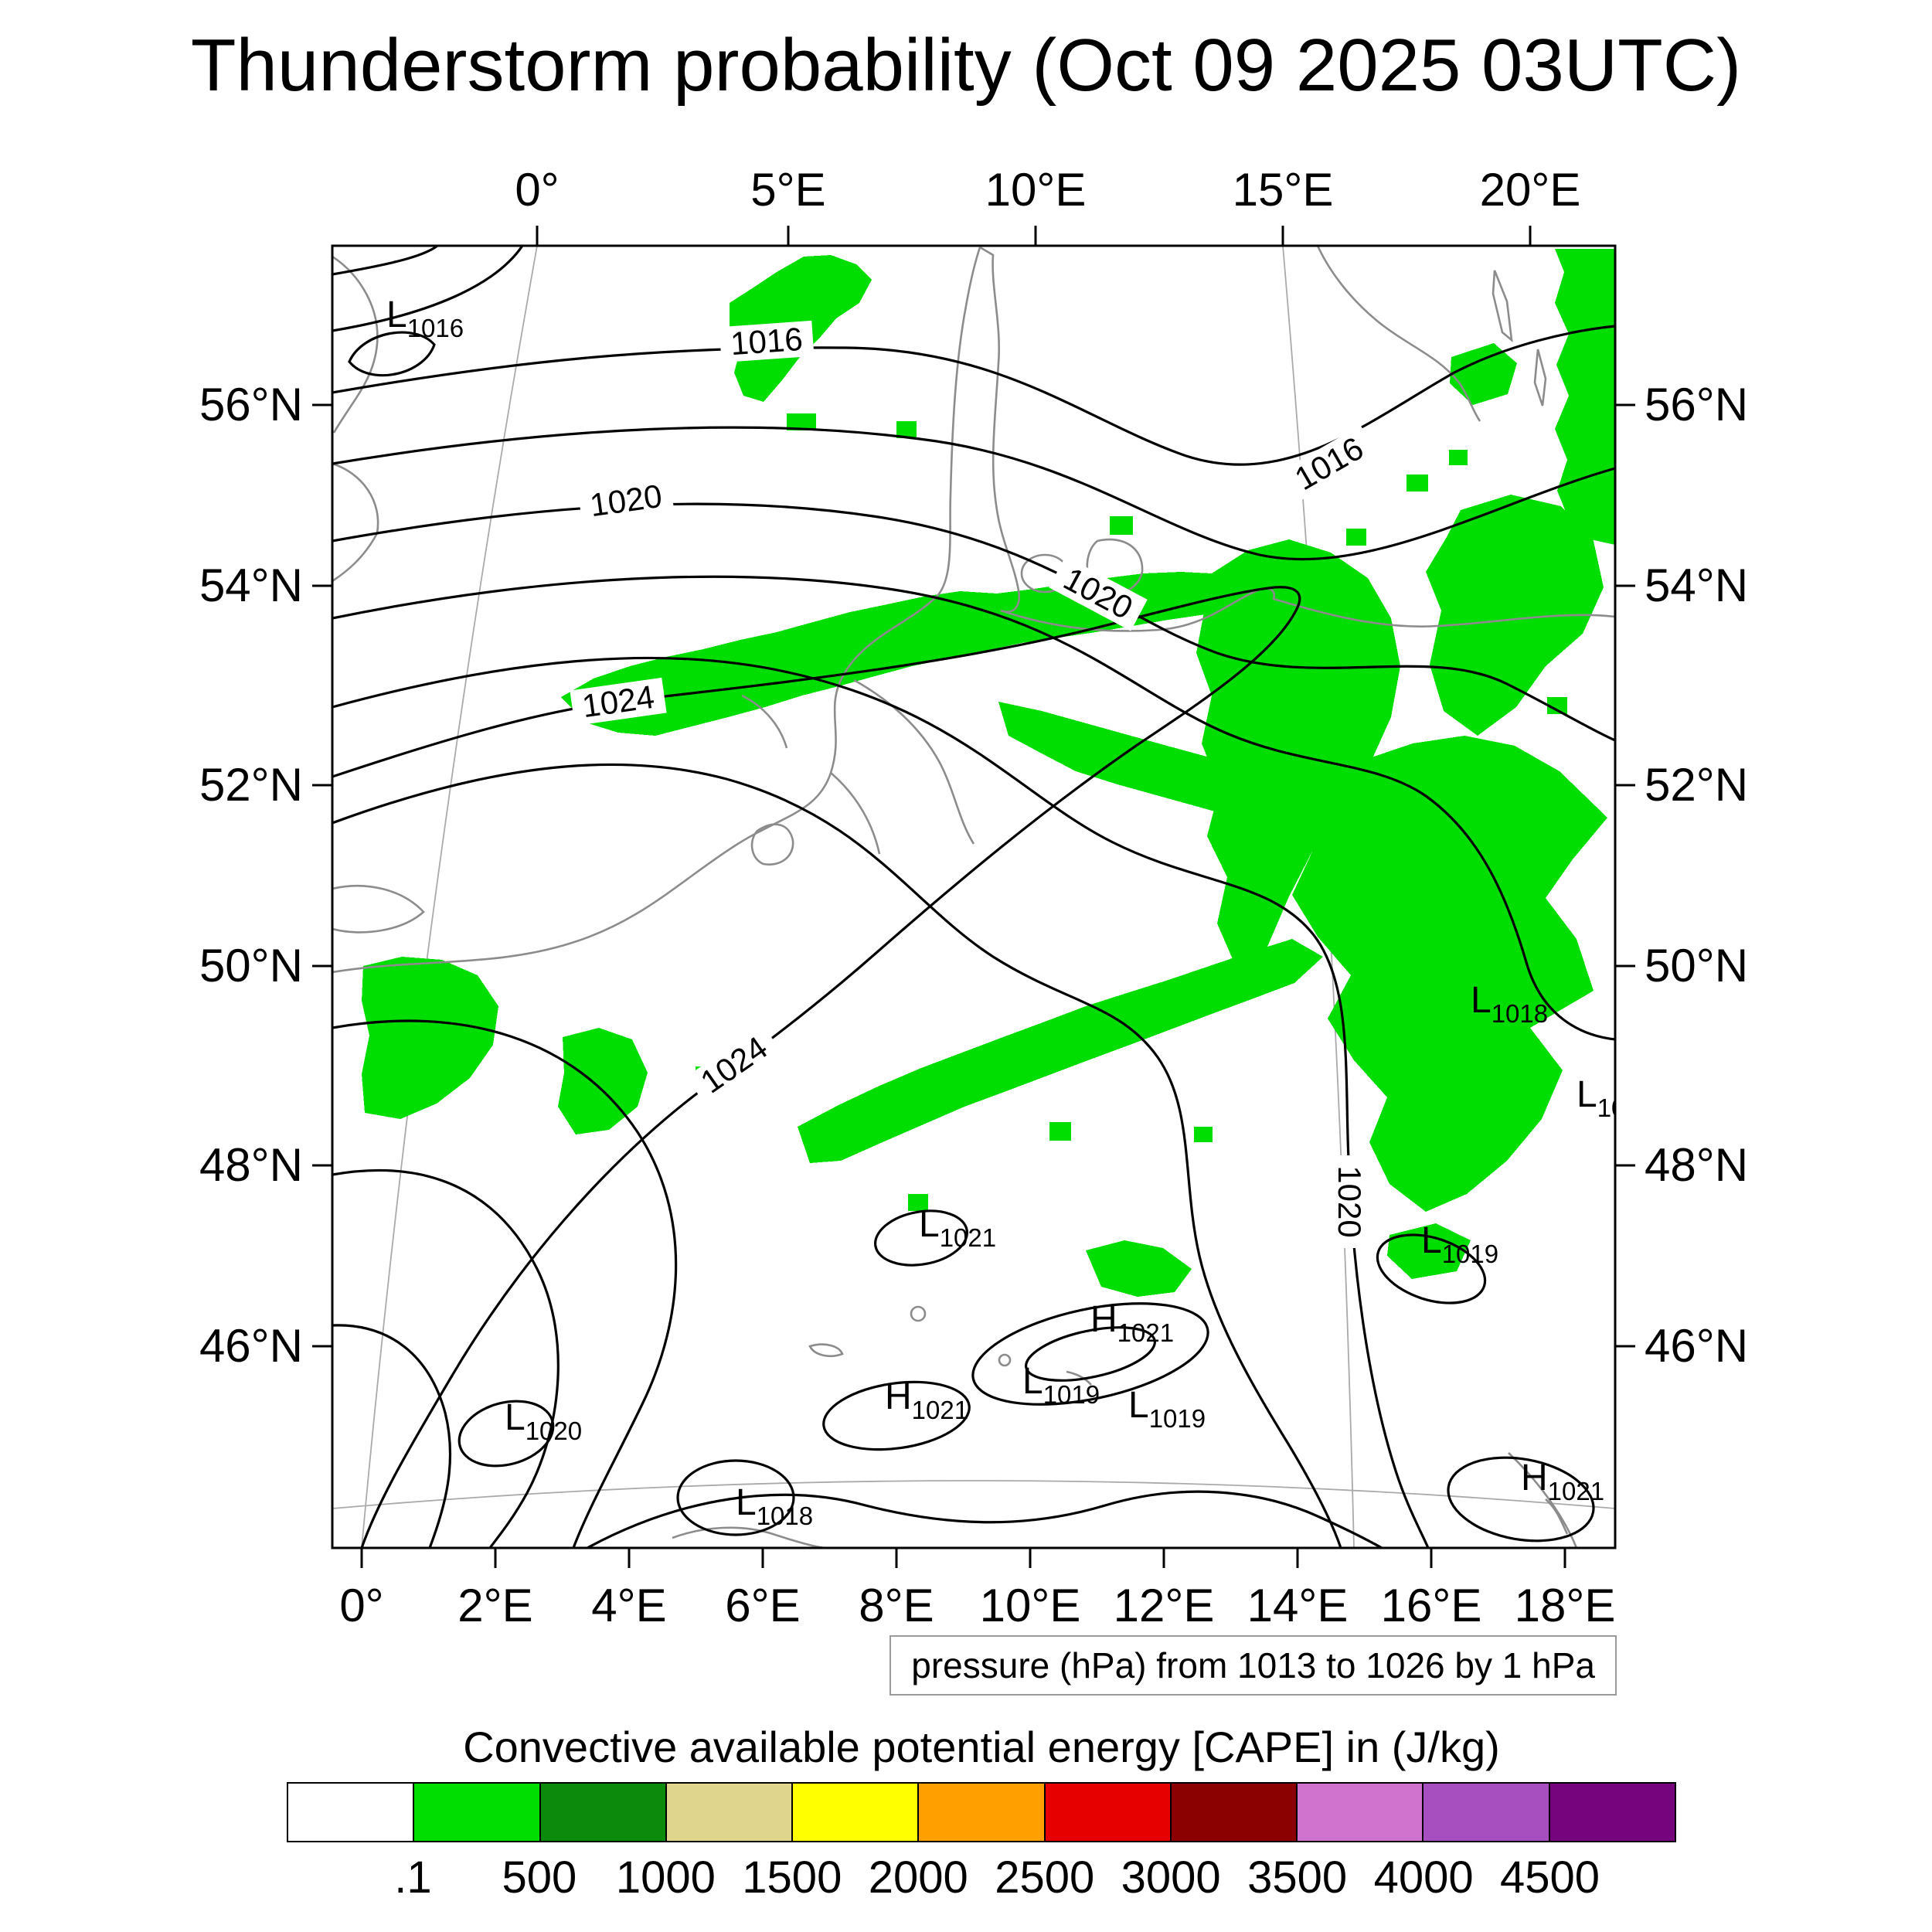 Image resolution: width=1932 pixels, height=1932 pixels. I want to click on right-axis-label: 50°N, so click(1697, 966).